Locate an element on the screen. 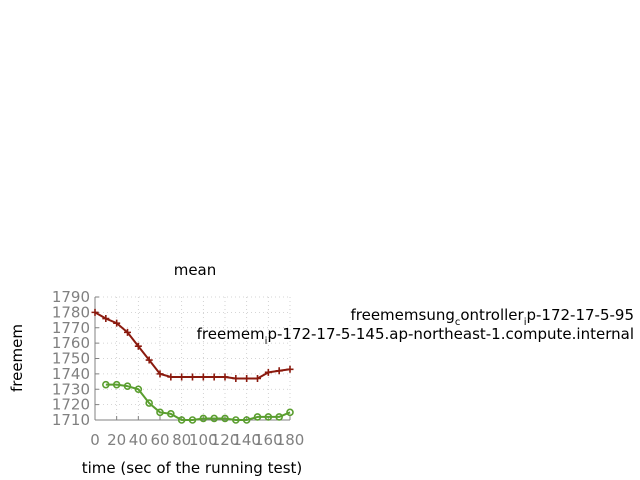 This screenshot has width=640, height=480. legend-entry-0: freememsungcontrollerip-172-17-5-95 is located at coordinates (492, 317).